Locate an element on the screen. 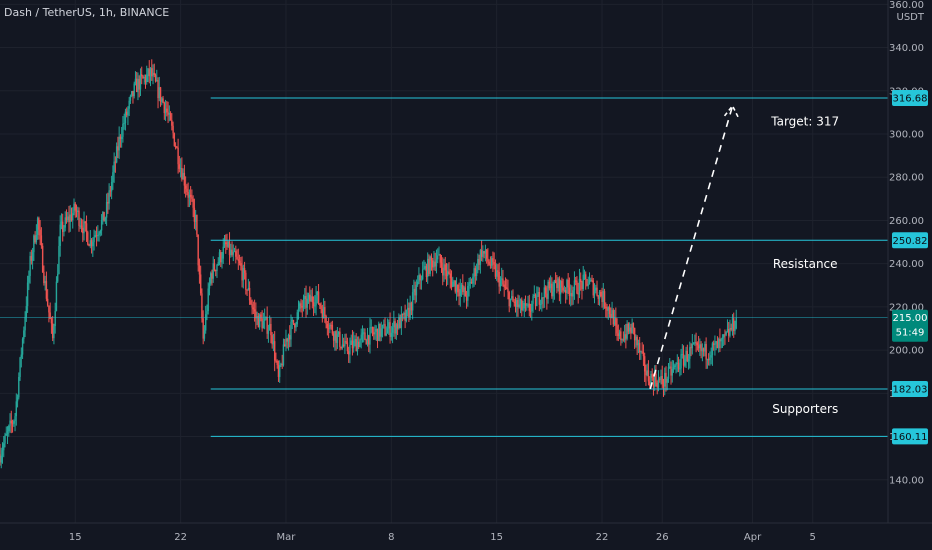 The image size is (932, 550). projection-path is located at coordinates (694, 247).